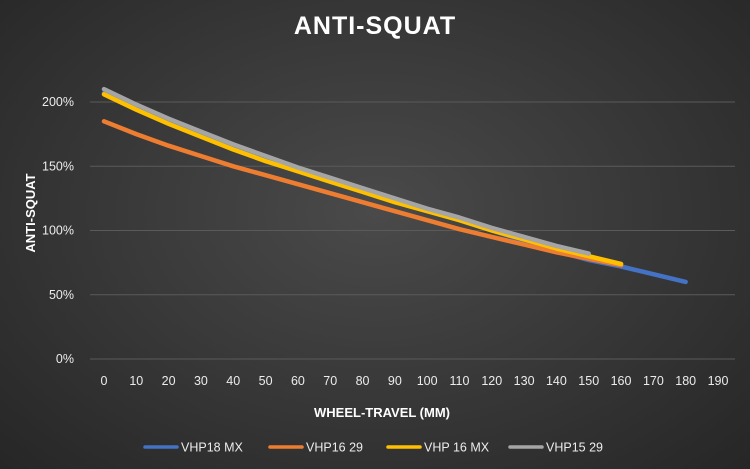  Describe the element at coordinates (65, 359) in the screenshot. I see `y-tick-label: 0%` at that location.